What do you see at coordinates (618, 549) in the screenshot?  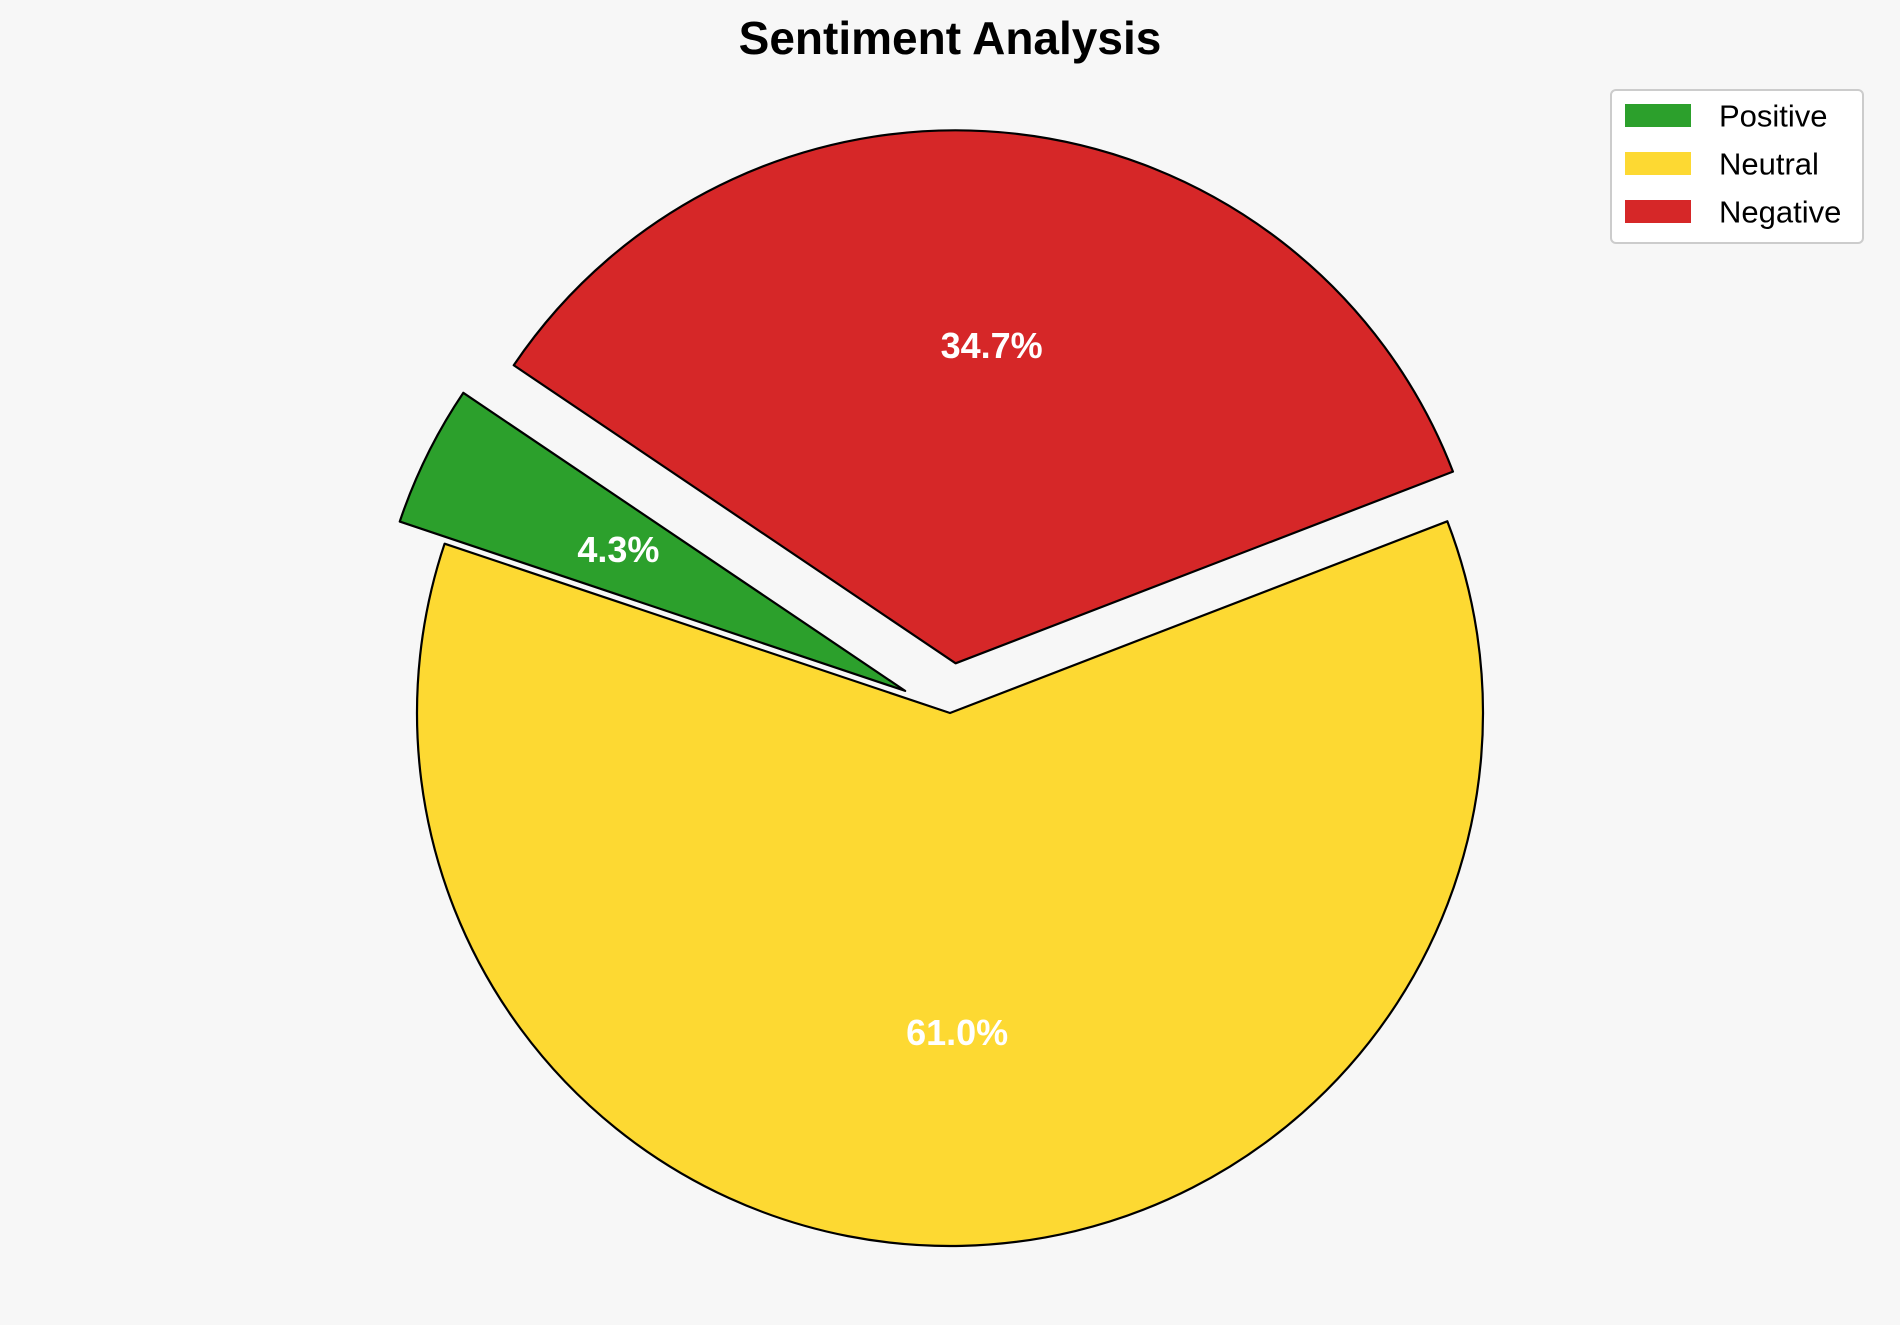 I see `slice-label-positive: 4.3%` at bounding box center [618, 549].